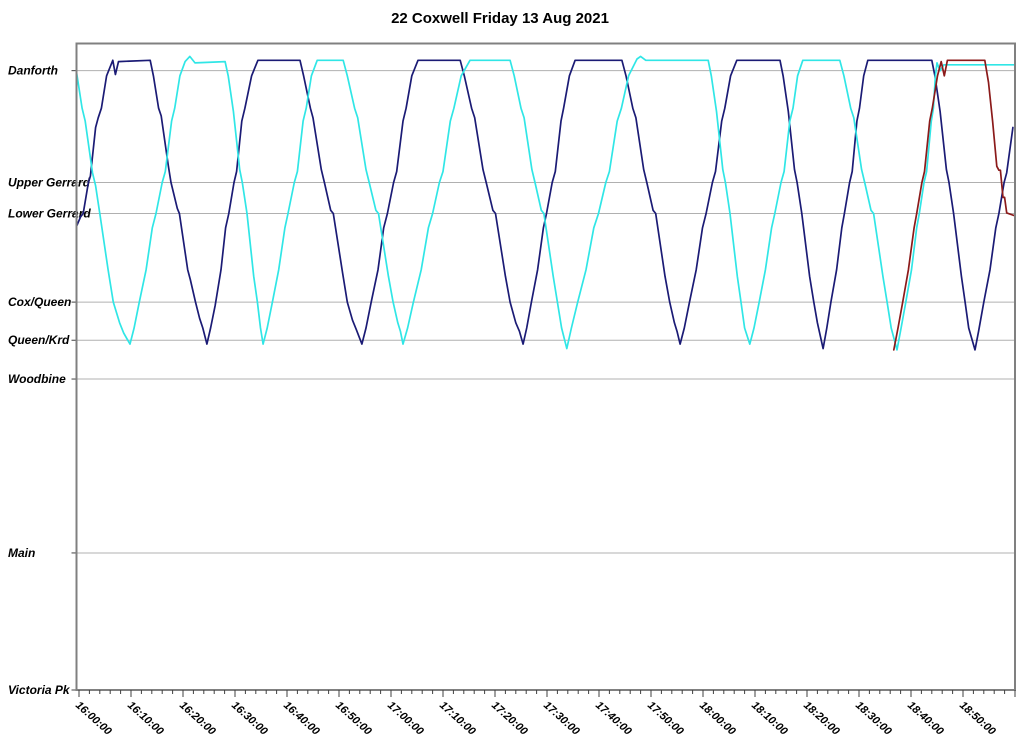  Describe the element at coordinates (197, 718) in the screenshot. I see `time-label: 16:20:00` at that location.